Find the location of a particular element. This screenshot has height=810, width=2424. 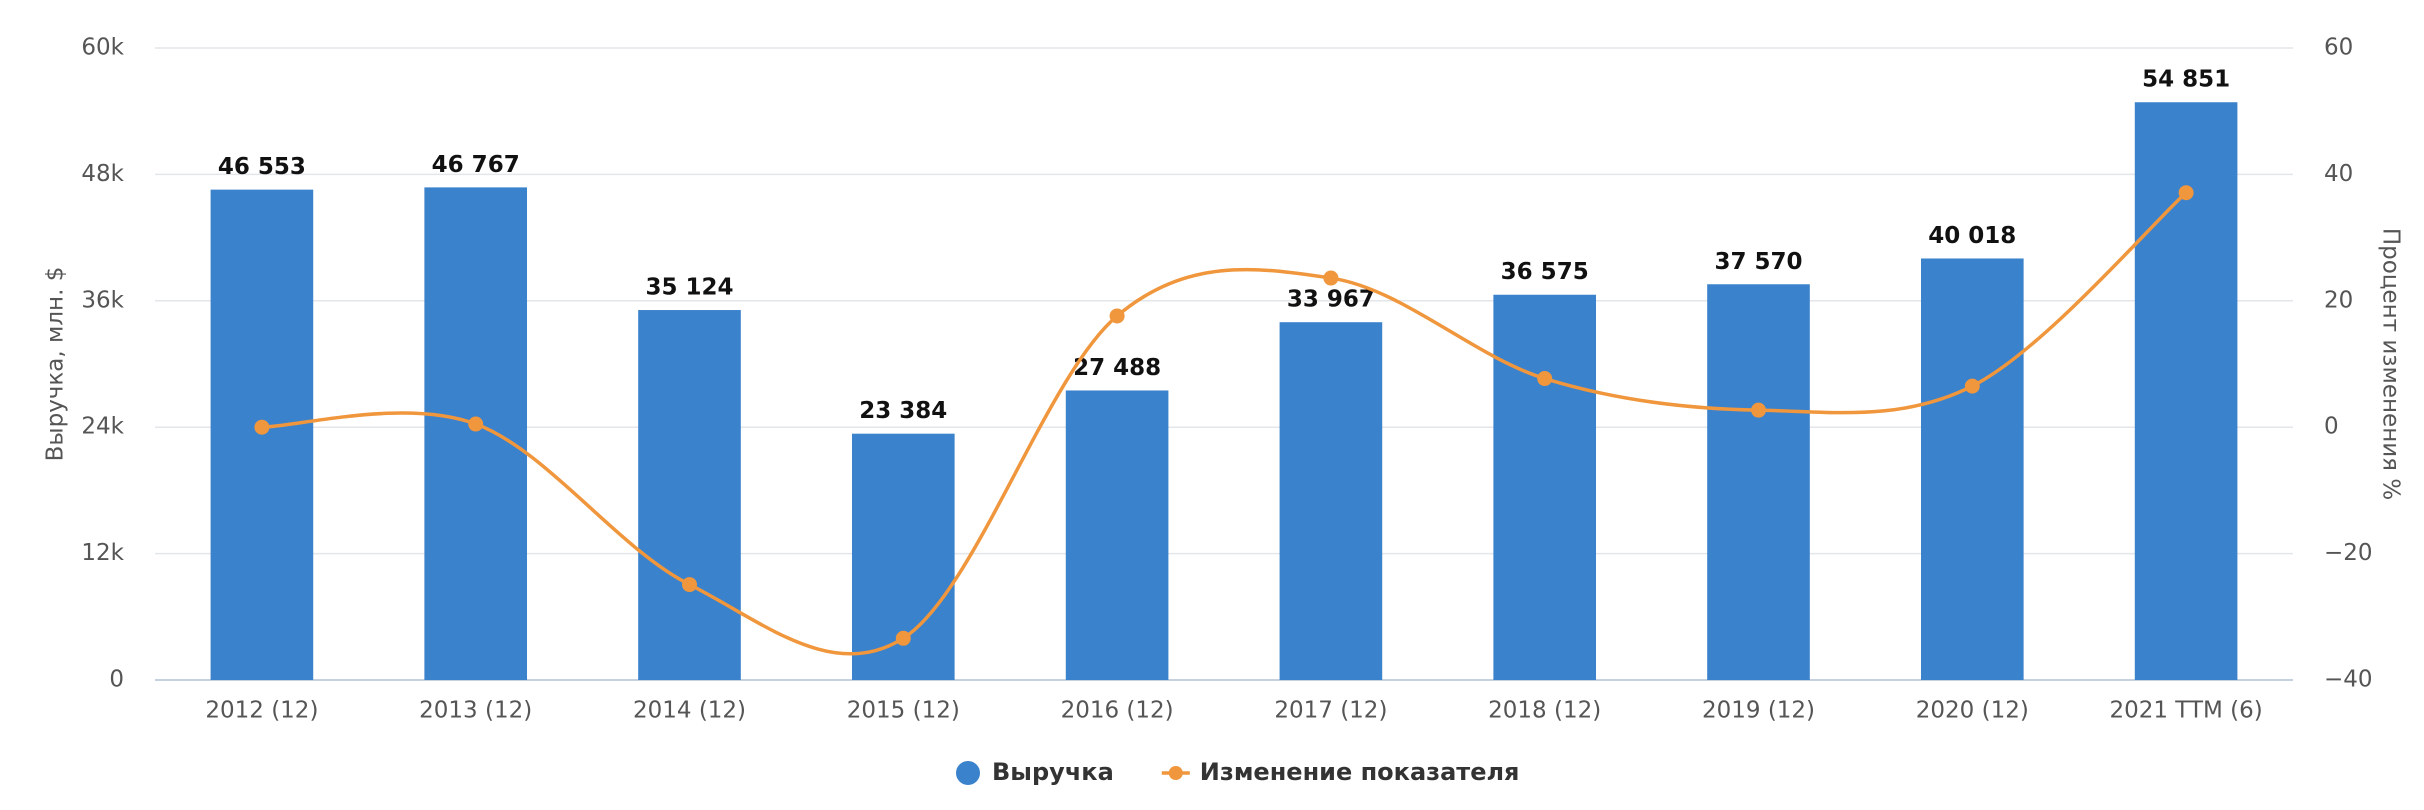

y2-tick-label: −20 is located at coordinates (2348, 553).